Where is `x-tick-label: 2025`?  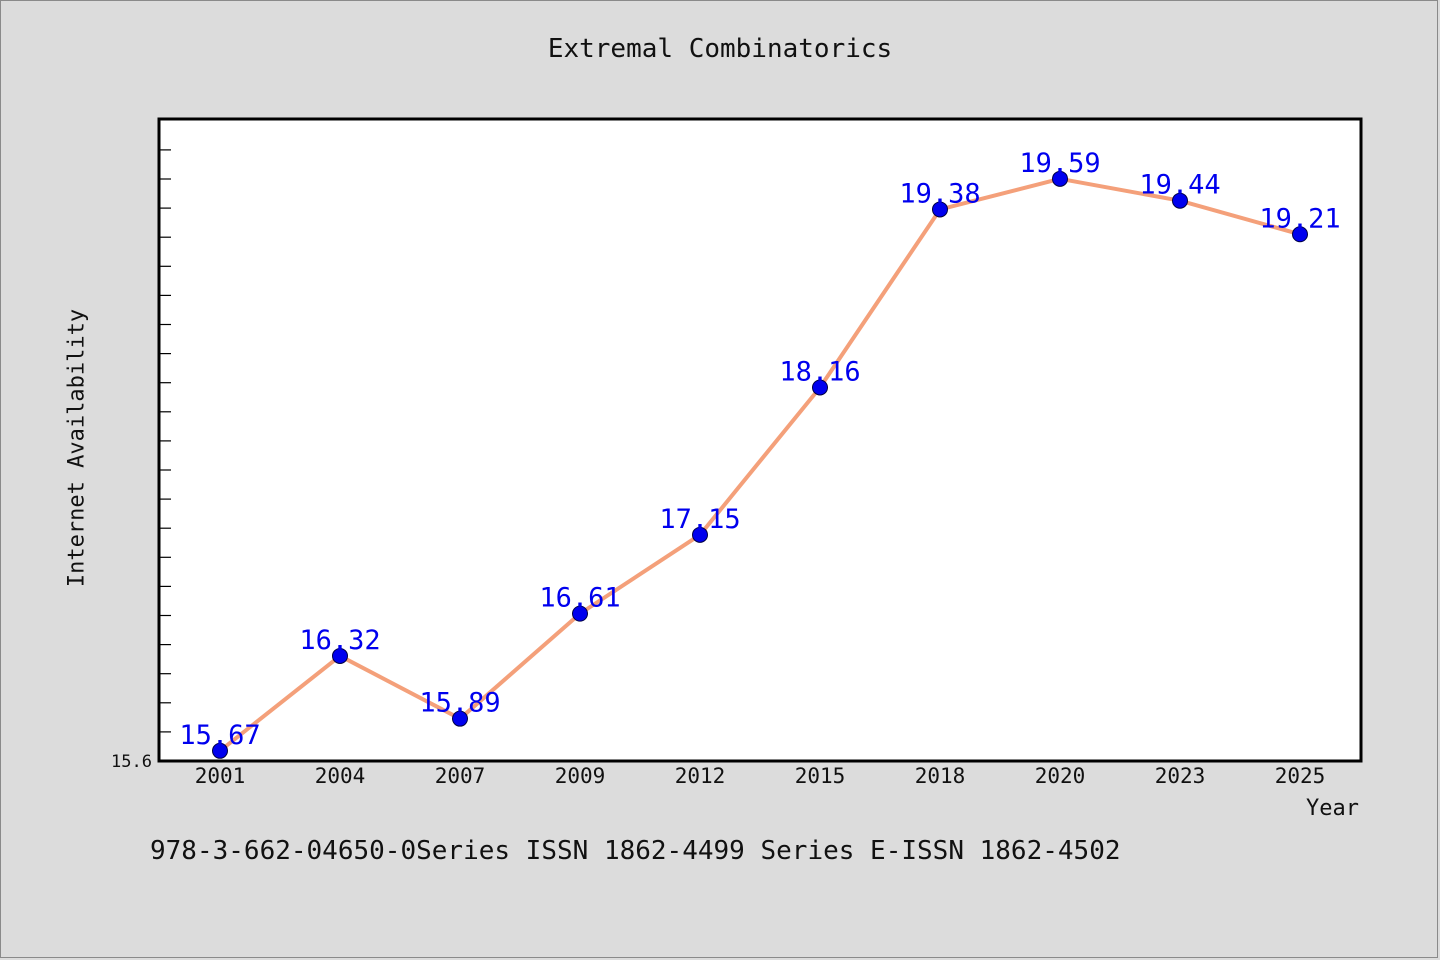 x-tick-label: 2025 is located at coordinates (1300, 776).